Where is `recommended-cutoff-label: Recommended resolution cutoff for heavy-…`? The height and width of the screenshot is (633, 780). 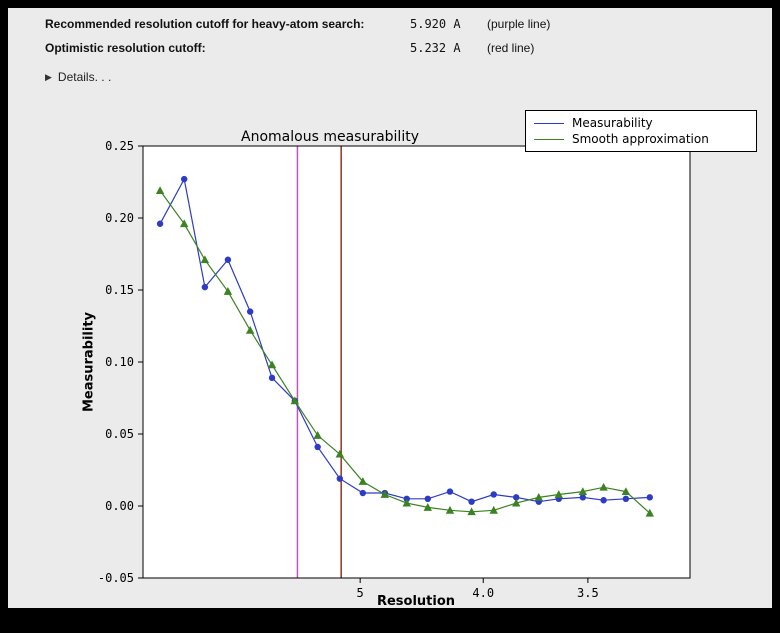 recommended-cutoff-label: Recommended resolution cutoff for heavy-… is located at coordinates (205, 24).